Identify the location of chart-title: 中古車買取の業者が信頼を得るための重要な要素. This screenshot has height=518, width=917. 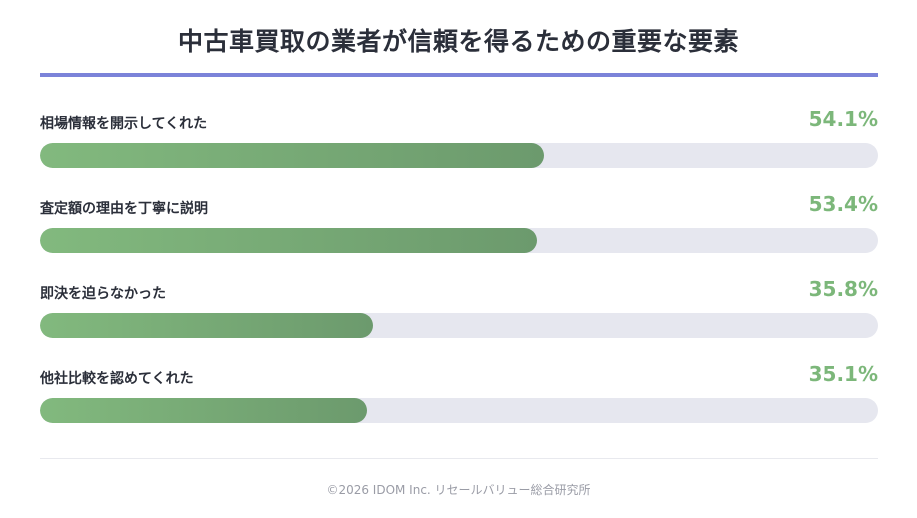
(458, 41).